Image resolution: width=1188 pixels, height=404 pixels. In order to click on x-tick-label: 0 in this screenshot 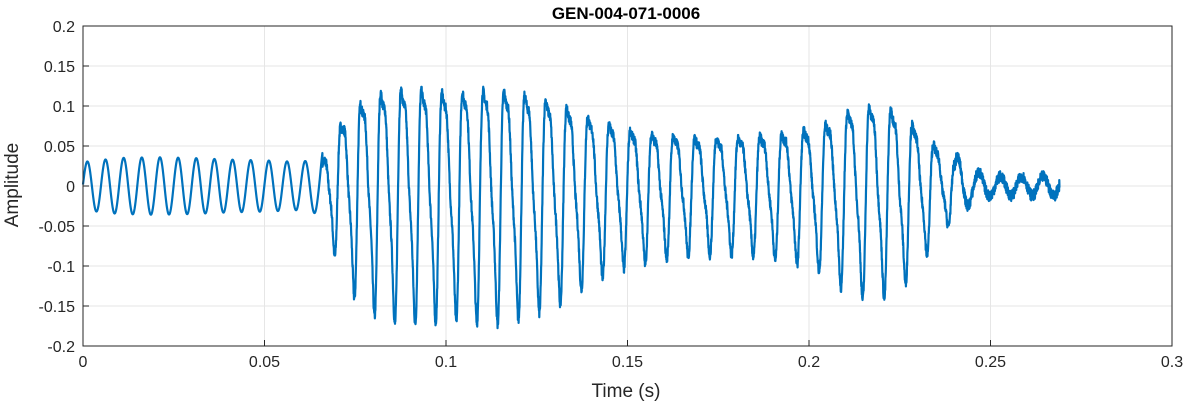, I will do `click(83, 362)`.